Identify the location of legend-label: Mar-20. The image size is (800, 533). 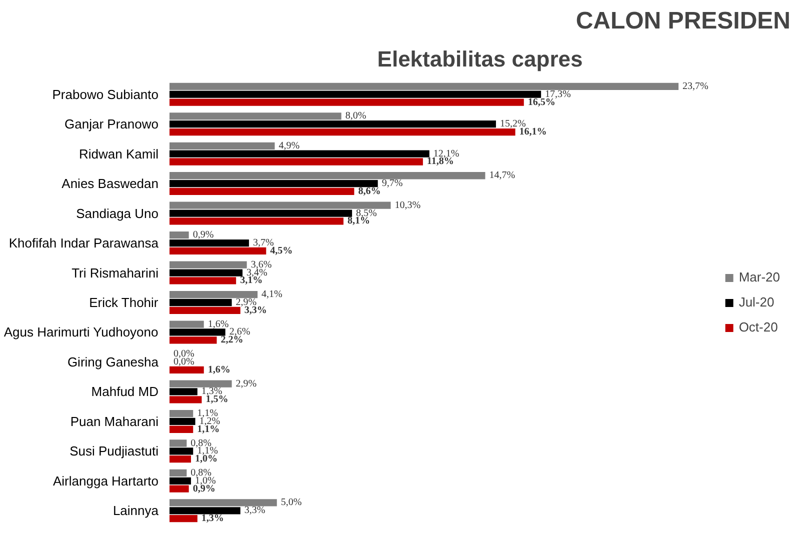
(759, 277).